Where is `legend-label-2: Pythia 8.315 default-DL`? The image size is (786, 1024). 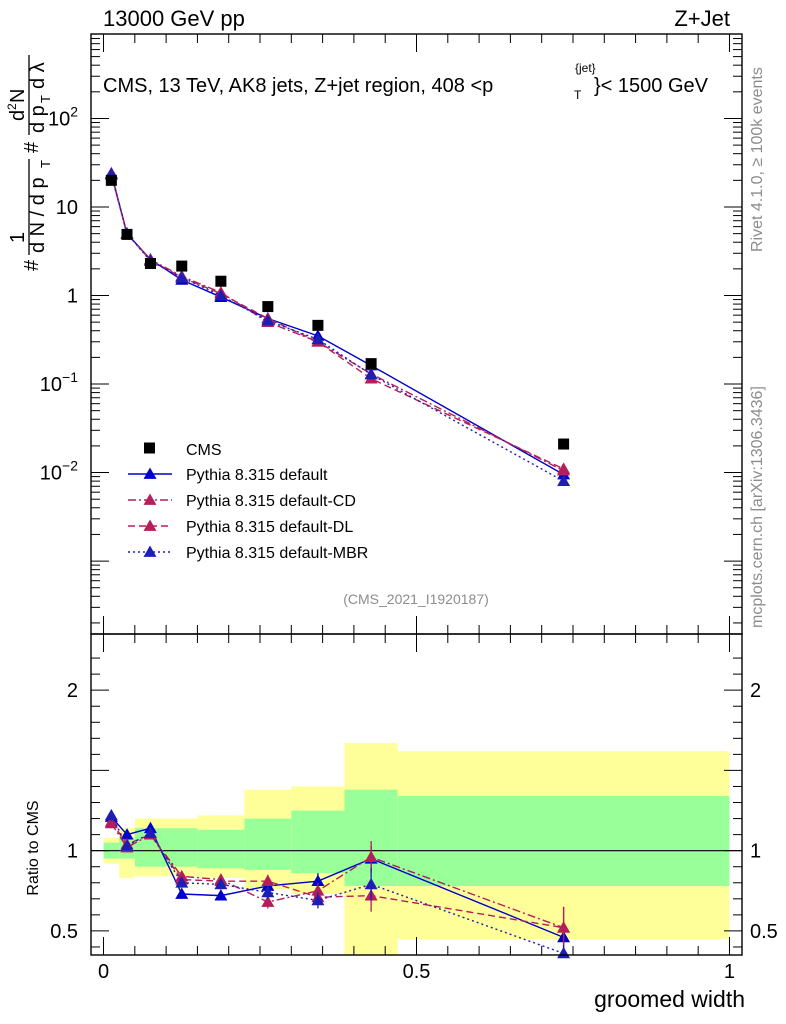 legend-label-2: Pythia 8.315 default-DL is located at coordinates (269, 527).